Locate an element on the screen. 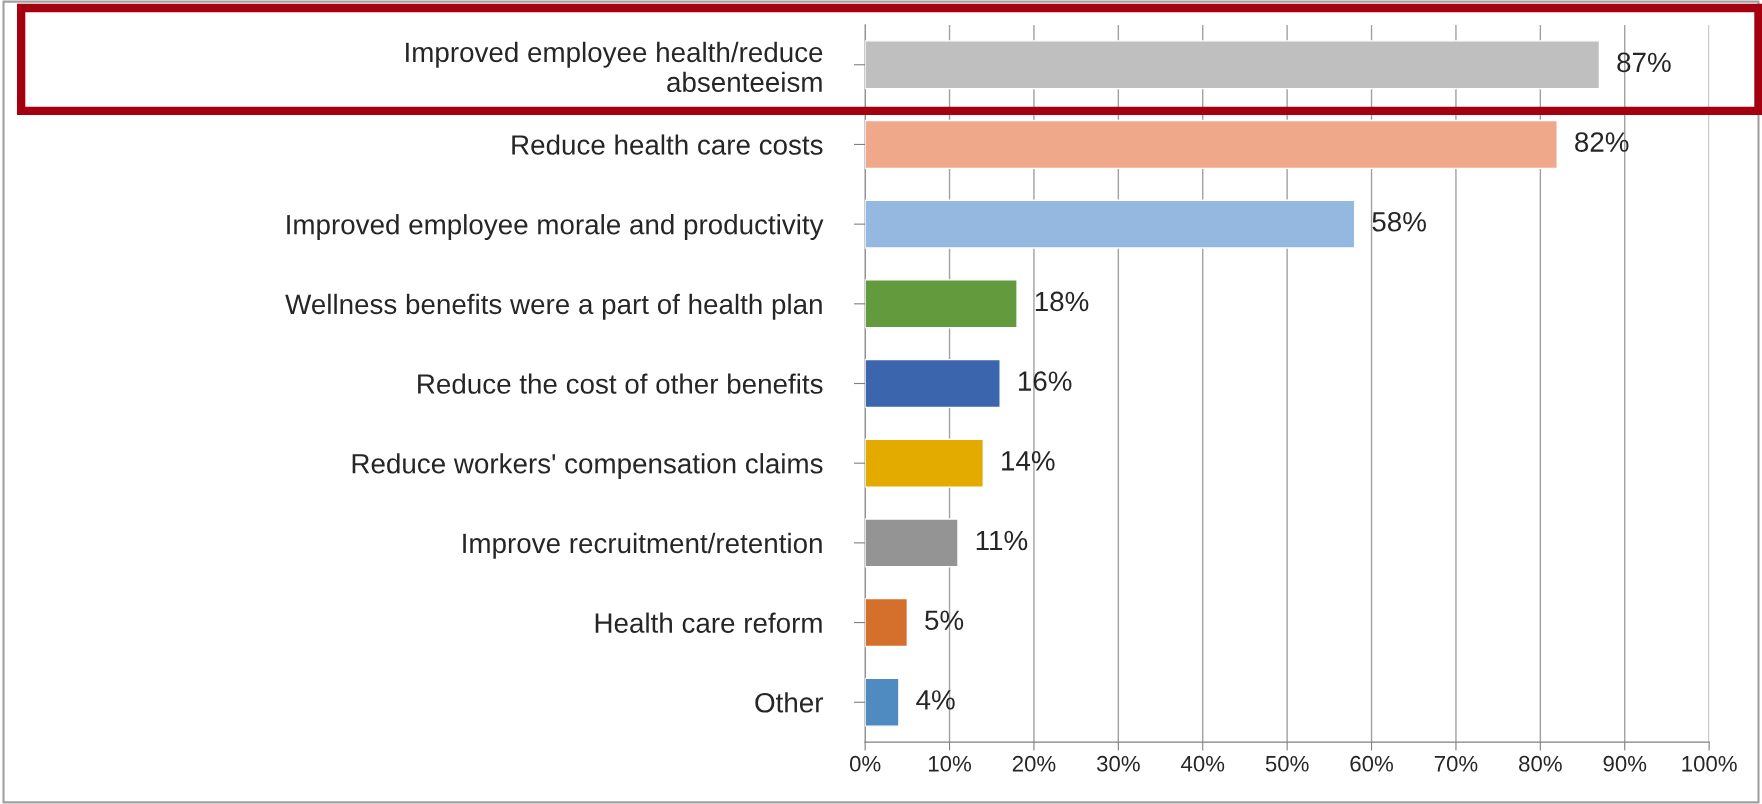  x-tick-label: 70% is located at coordinates (1456, 763).